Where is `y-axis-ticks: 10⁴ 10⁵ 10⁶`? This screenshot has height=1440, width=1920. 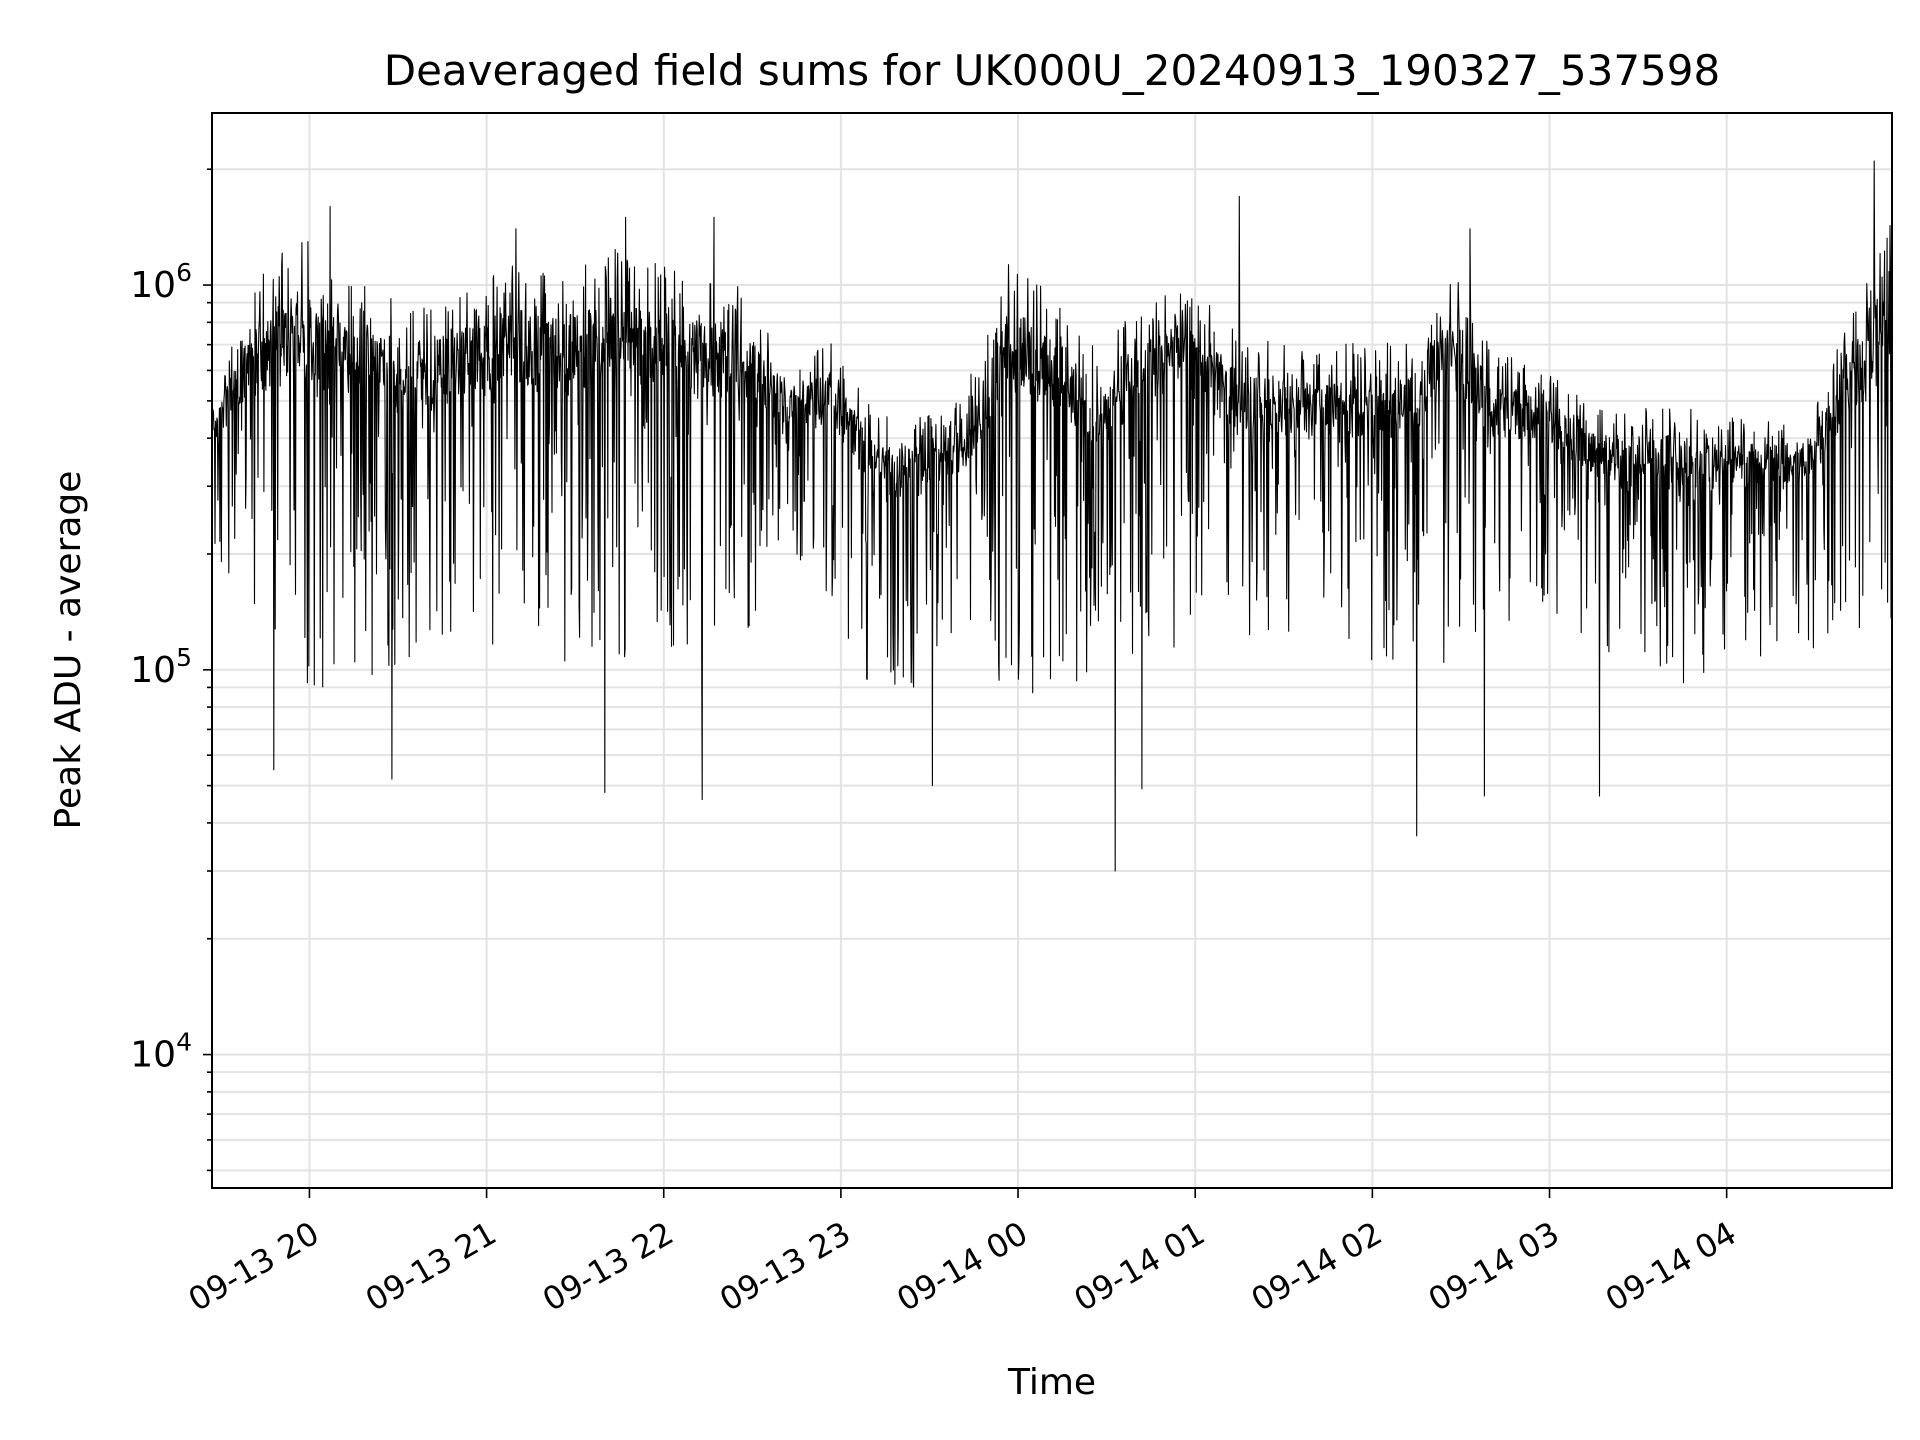
y-axis-ticks: 10⁴ 10⁵ 10⁶ is located at coordinates (171, 670).